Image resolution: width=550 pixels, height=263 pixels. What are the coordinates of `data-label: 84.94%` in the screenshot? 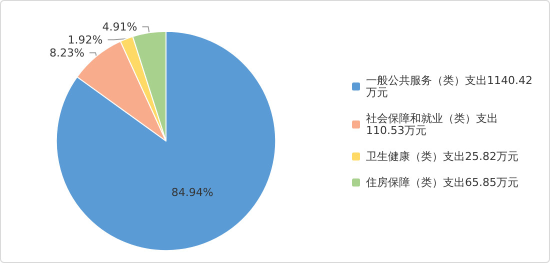 It's located at (192, 192).